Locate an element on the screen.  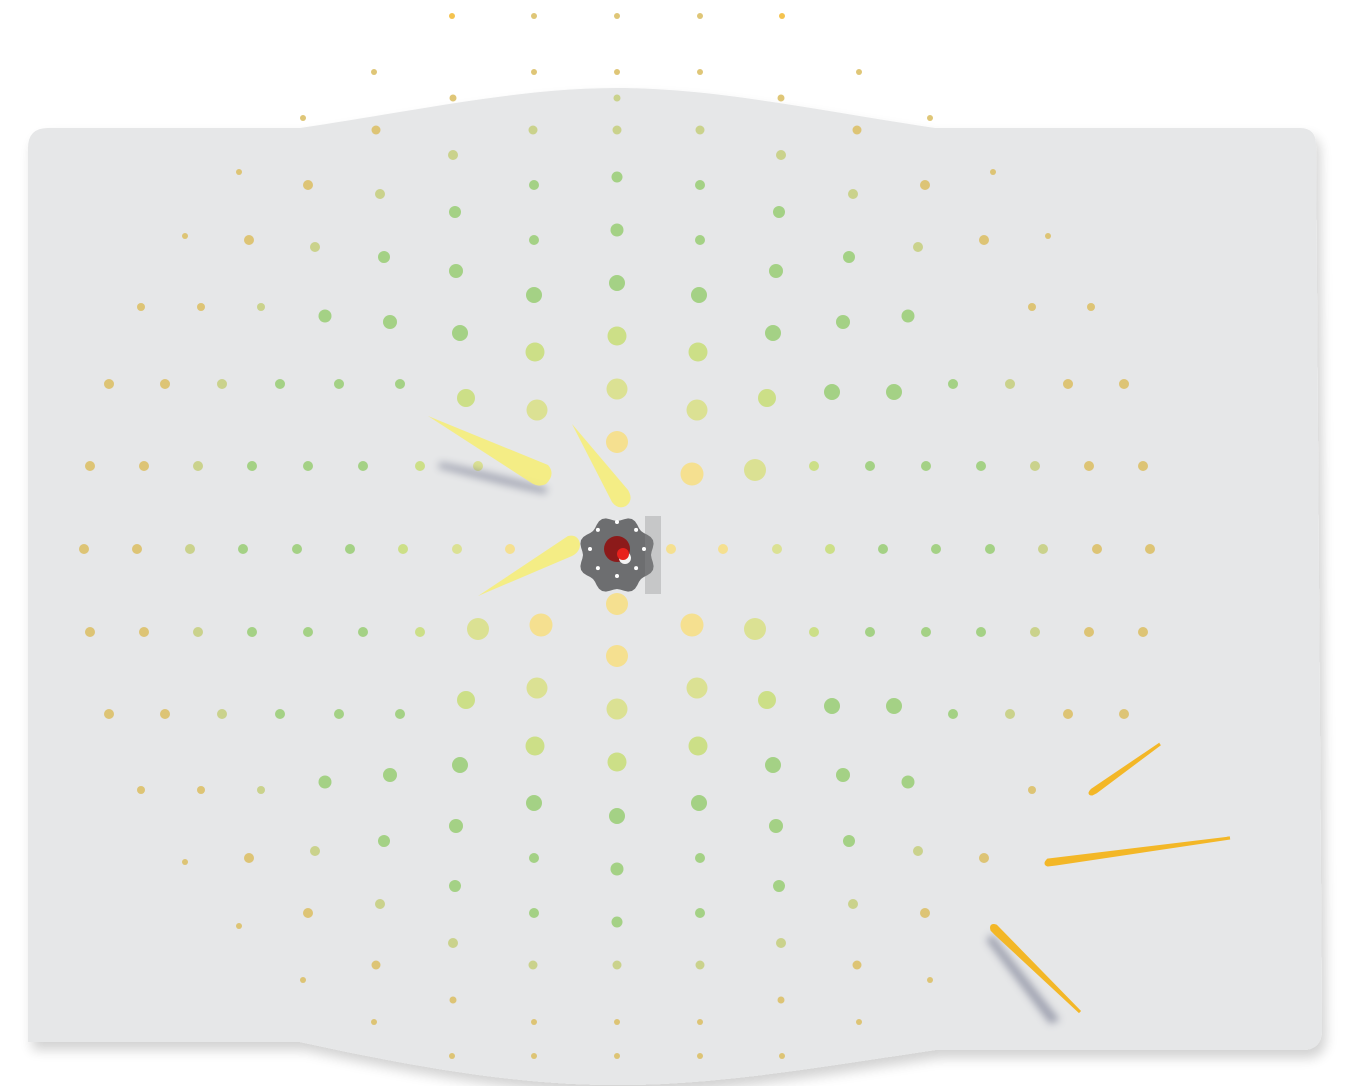
player-gear-icon is located at coordinates (620, 555).